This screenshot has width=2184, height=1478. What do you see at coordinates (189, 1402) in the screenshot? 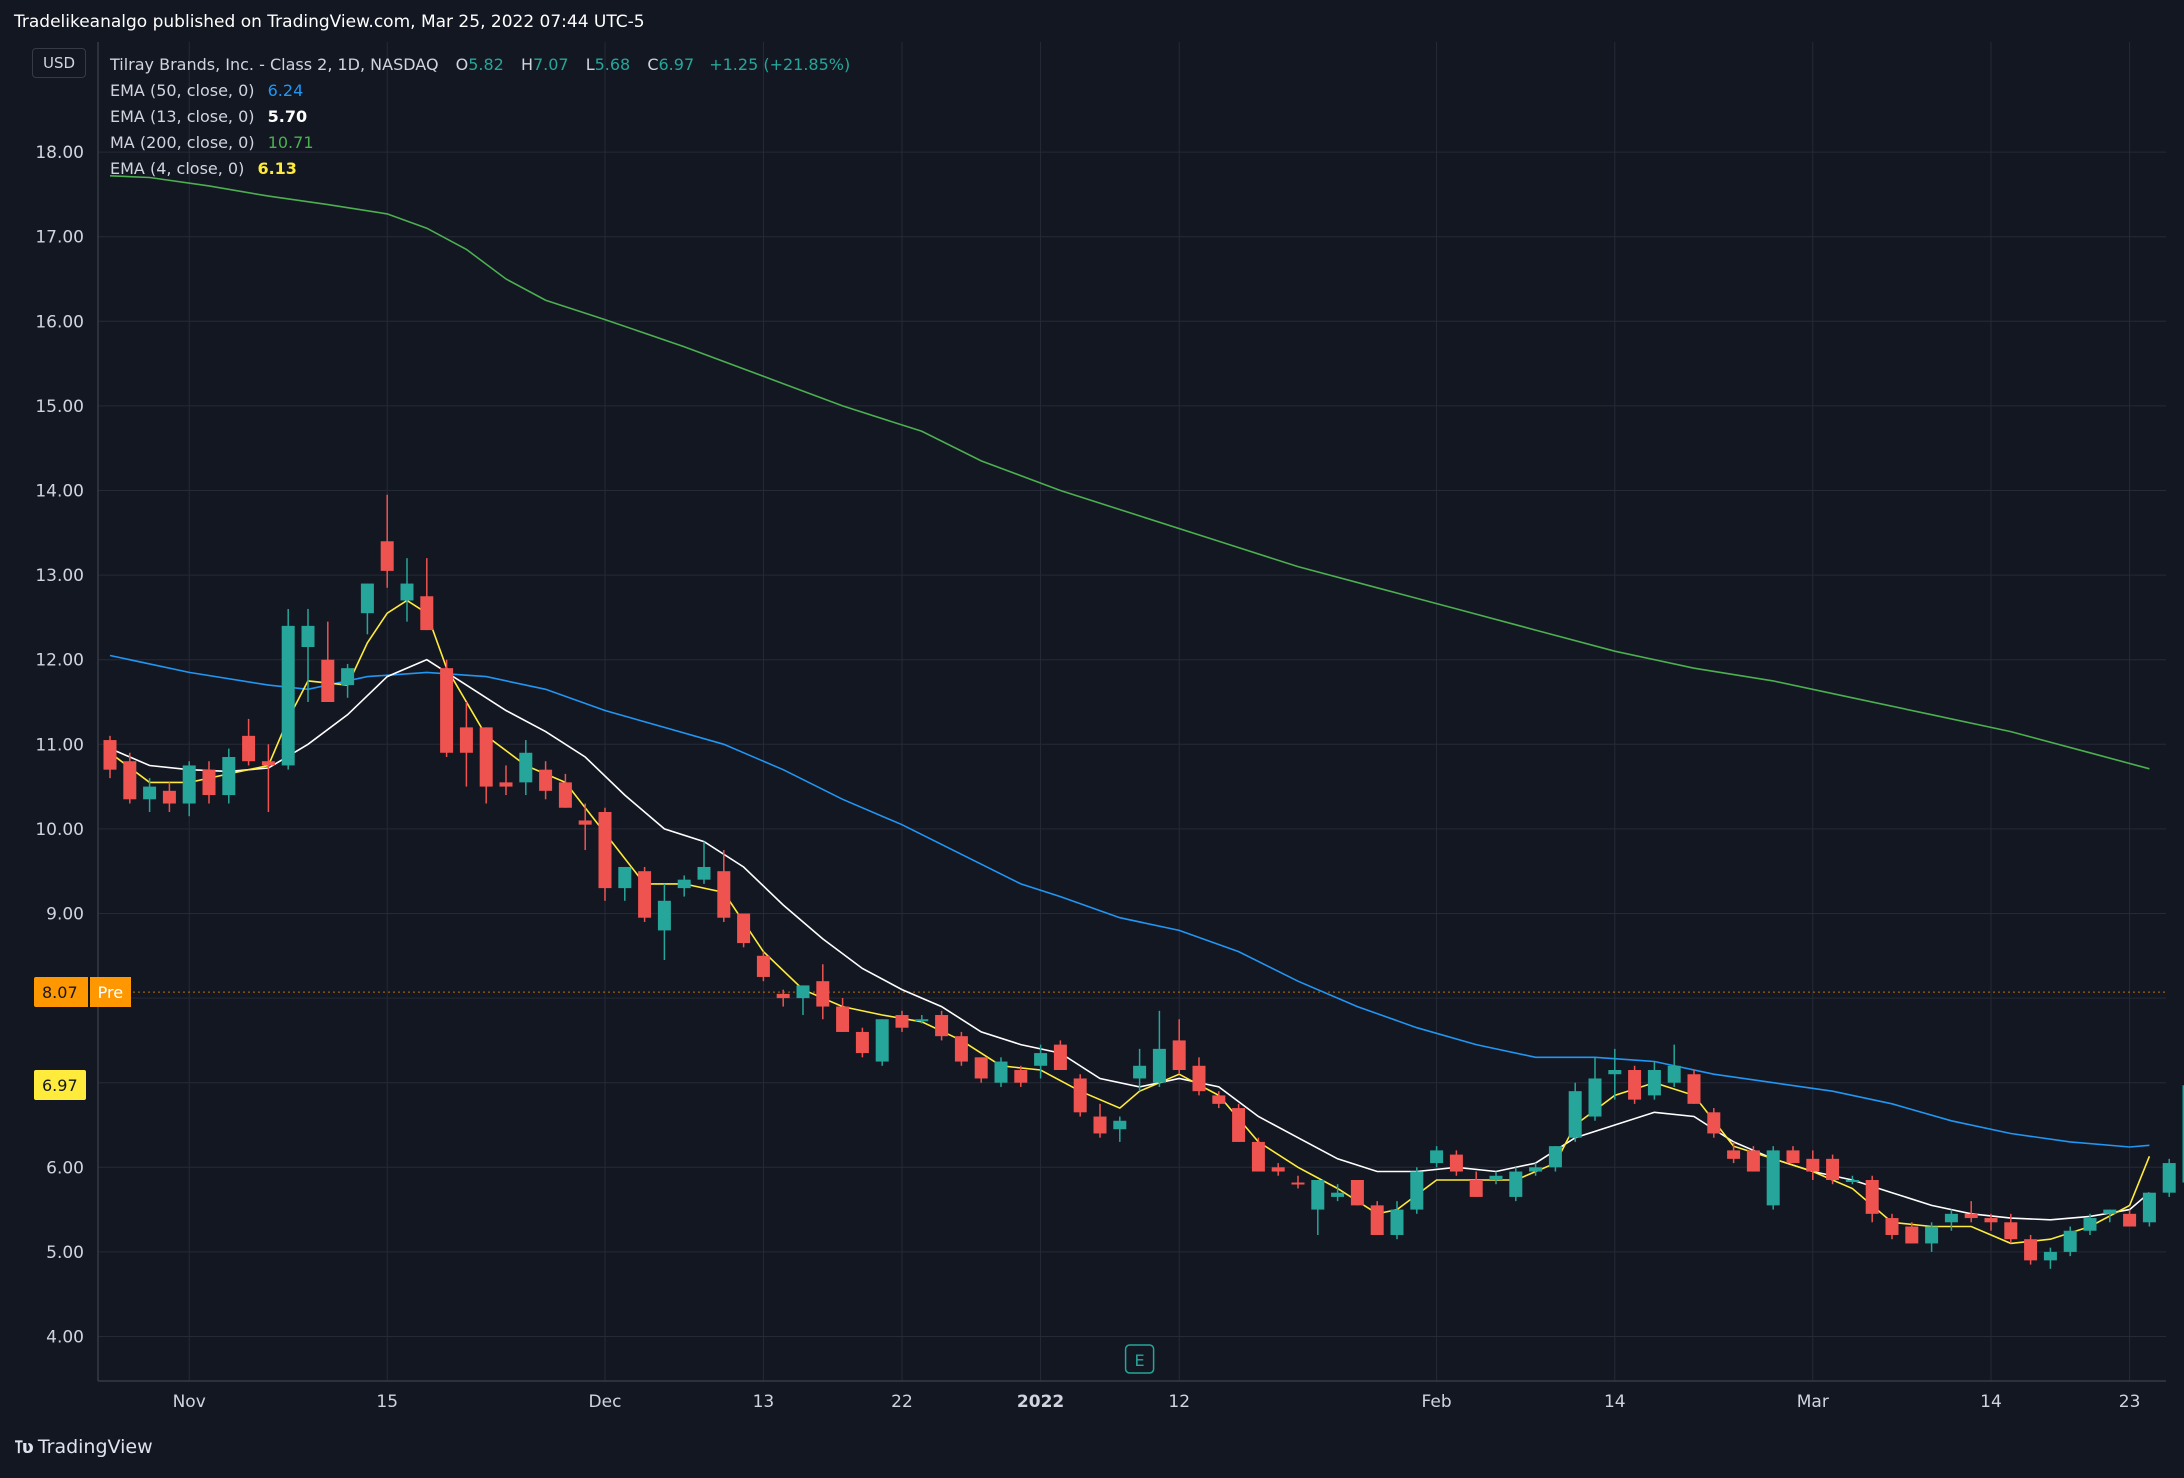
I see `x-tick-label: Nov` at bounding box center [189, 1402].